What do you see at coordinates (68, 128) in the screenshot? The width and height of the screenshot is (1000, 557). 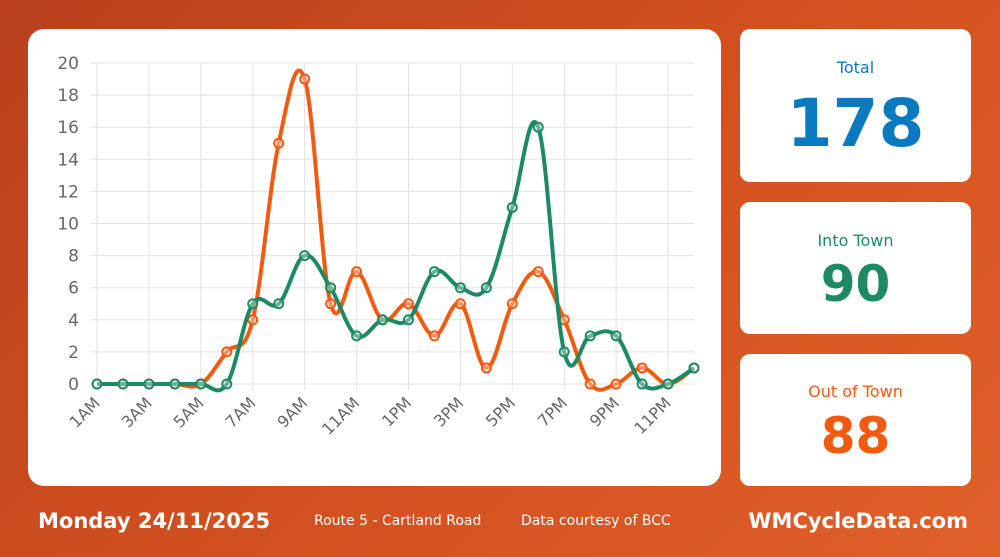 I see `y-tick-label: 16` at bounding box center [68, 128].